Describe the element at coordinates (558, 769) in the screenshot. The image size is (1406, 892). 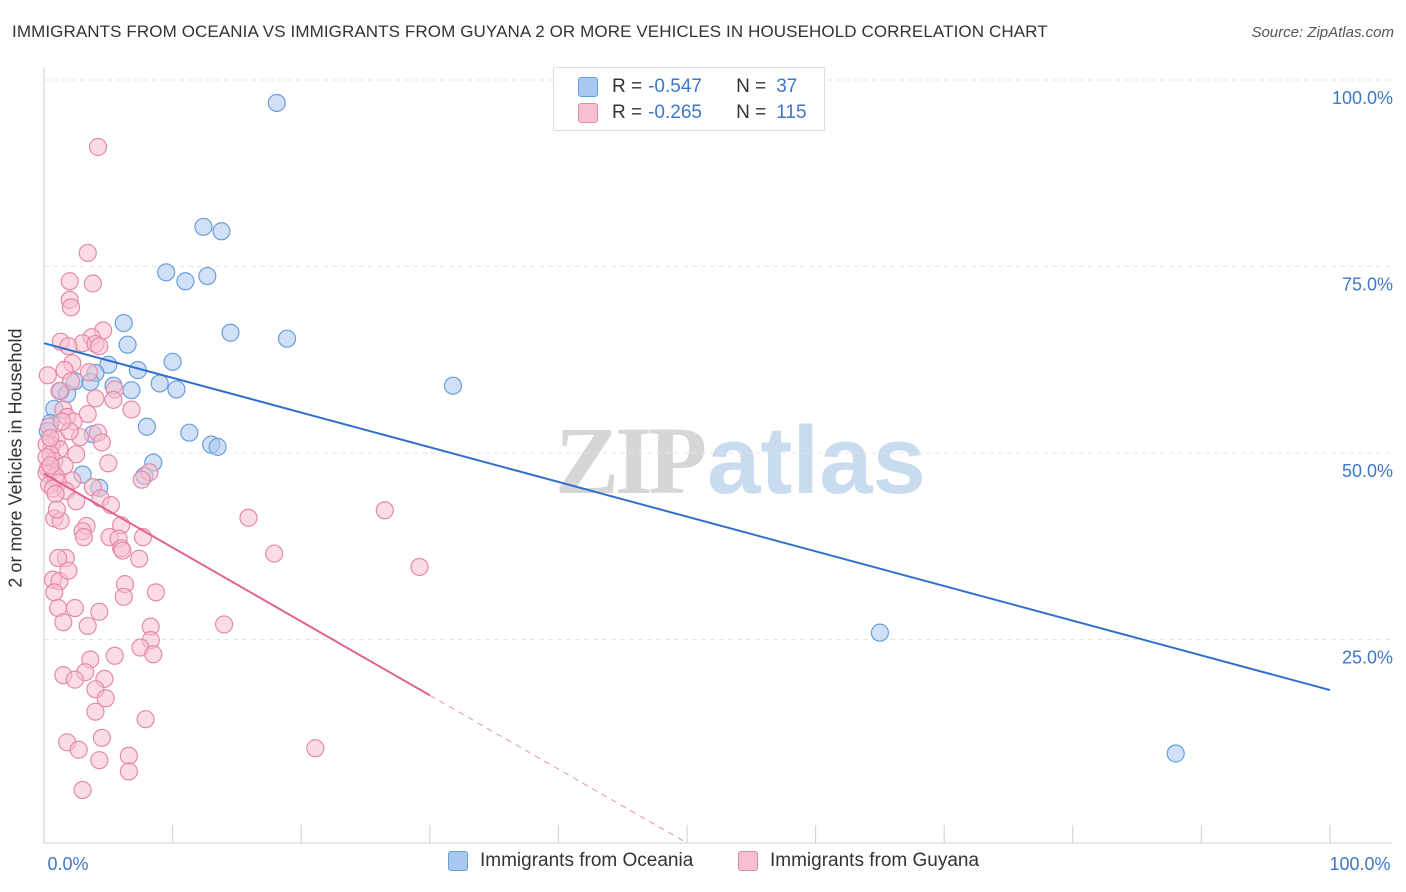
I see `trendline-guyana-extension` at that location.